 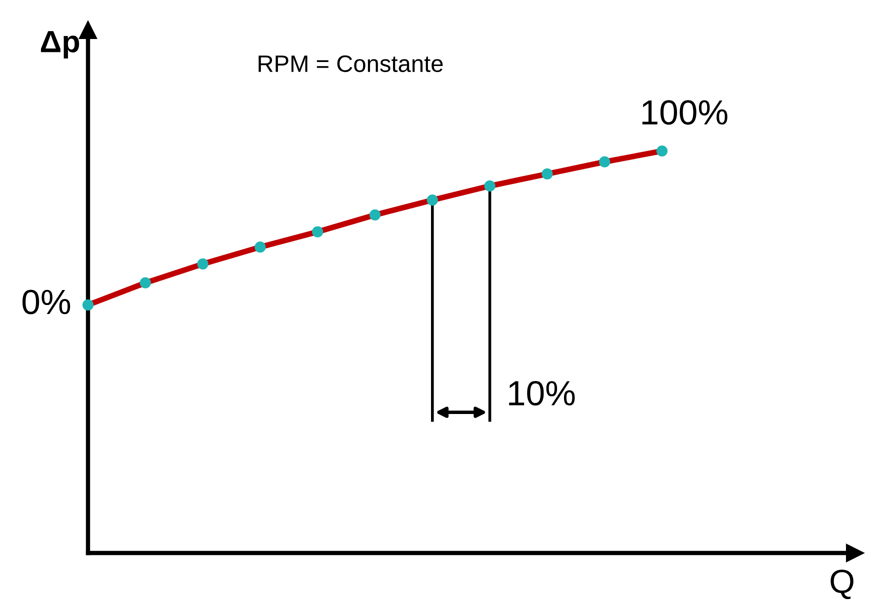 What do you see at coordinates (685, 112) in the screenshot?
I see `text: 100%` at bounding box center [685, 112].